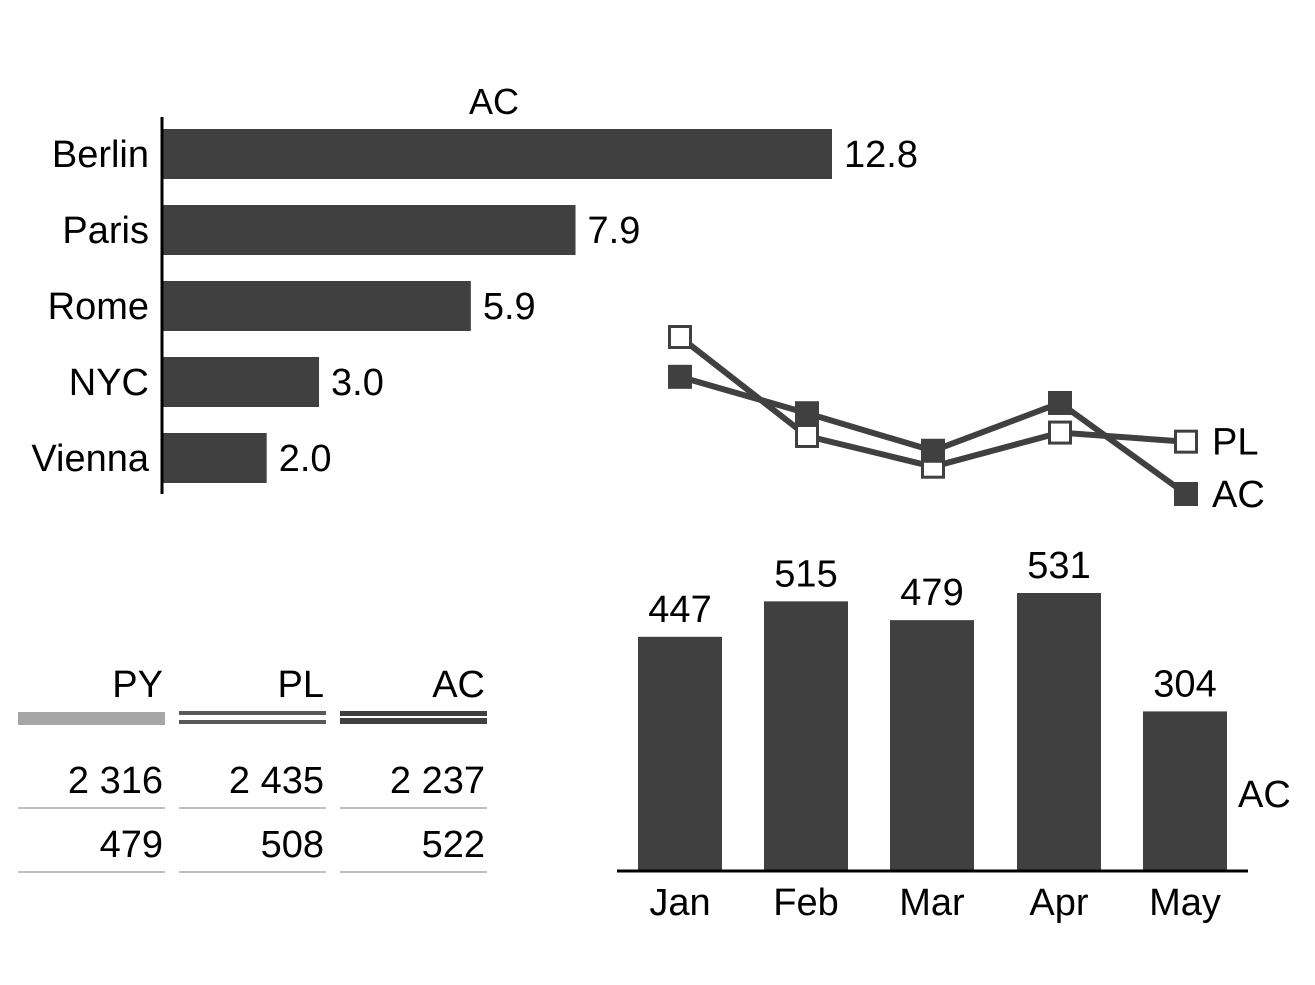  I want to click on table-cell: 2 435, so click(276, 781).